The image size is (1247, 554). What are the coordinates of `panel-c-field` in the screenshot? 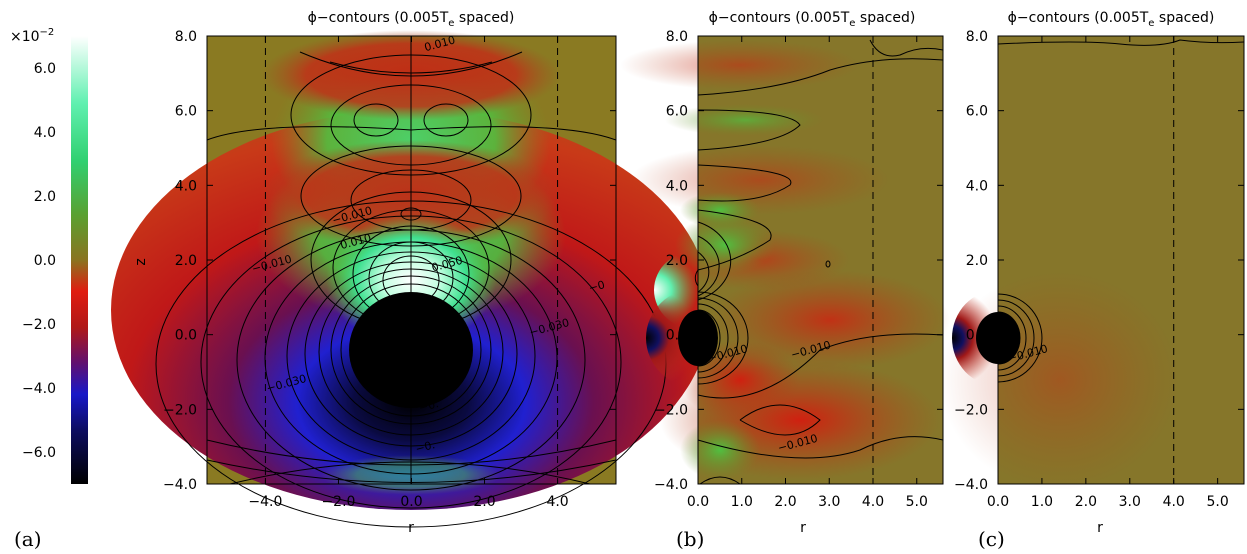 It's located at (1060, 380).